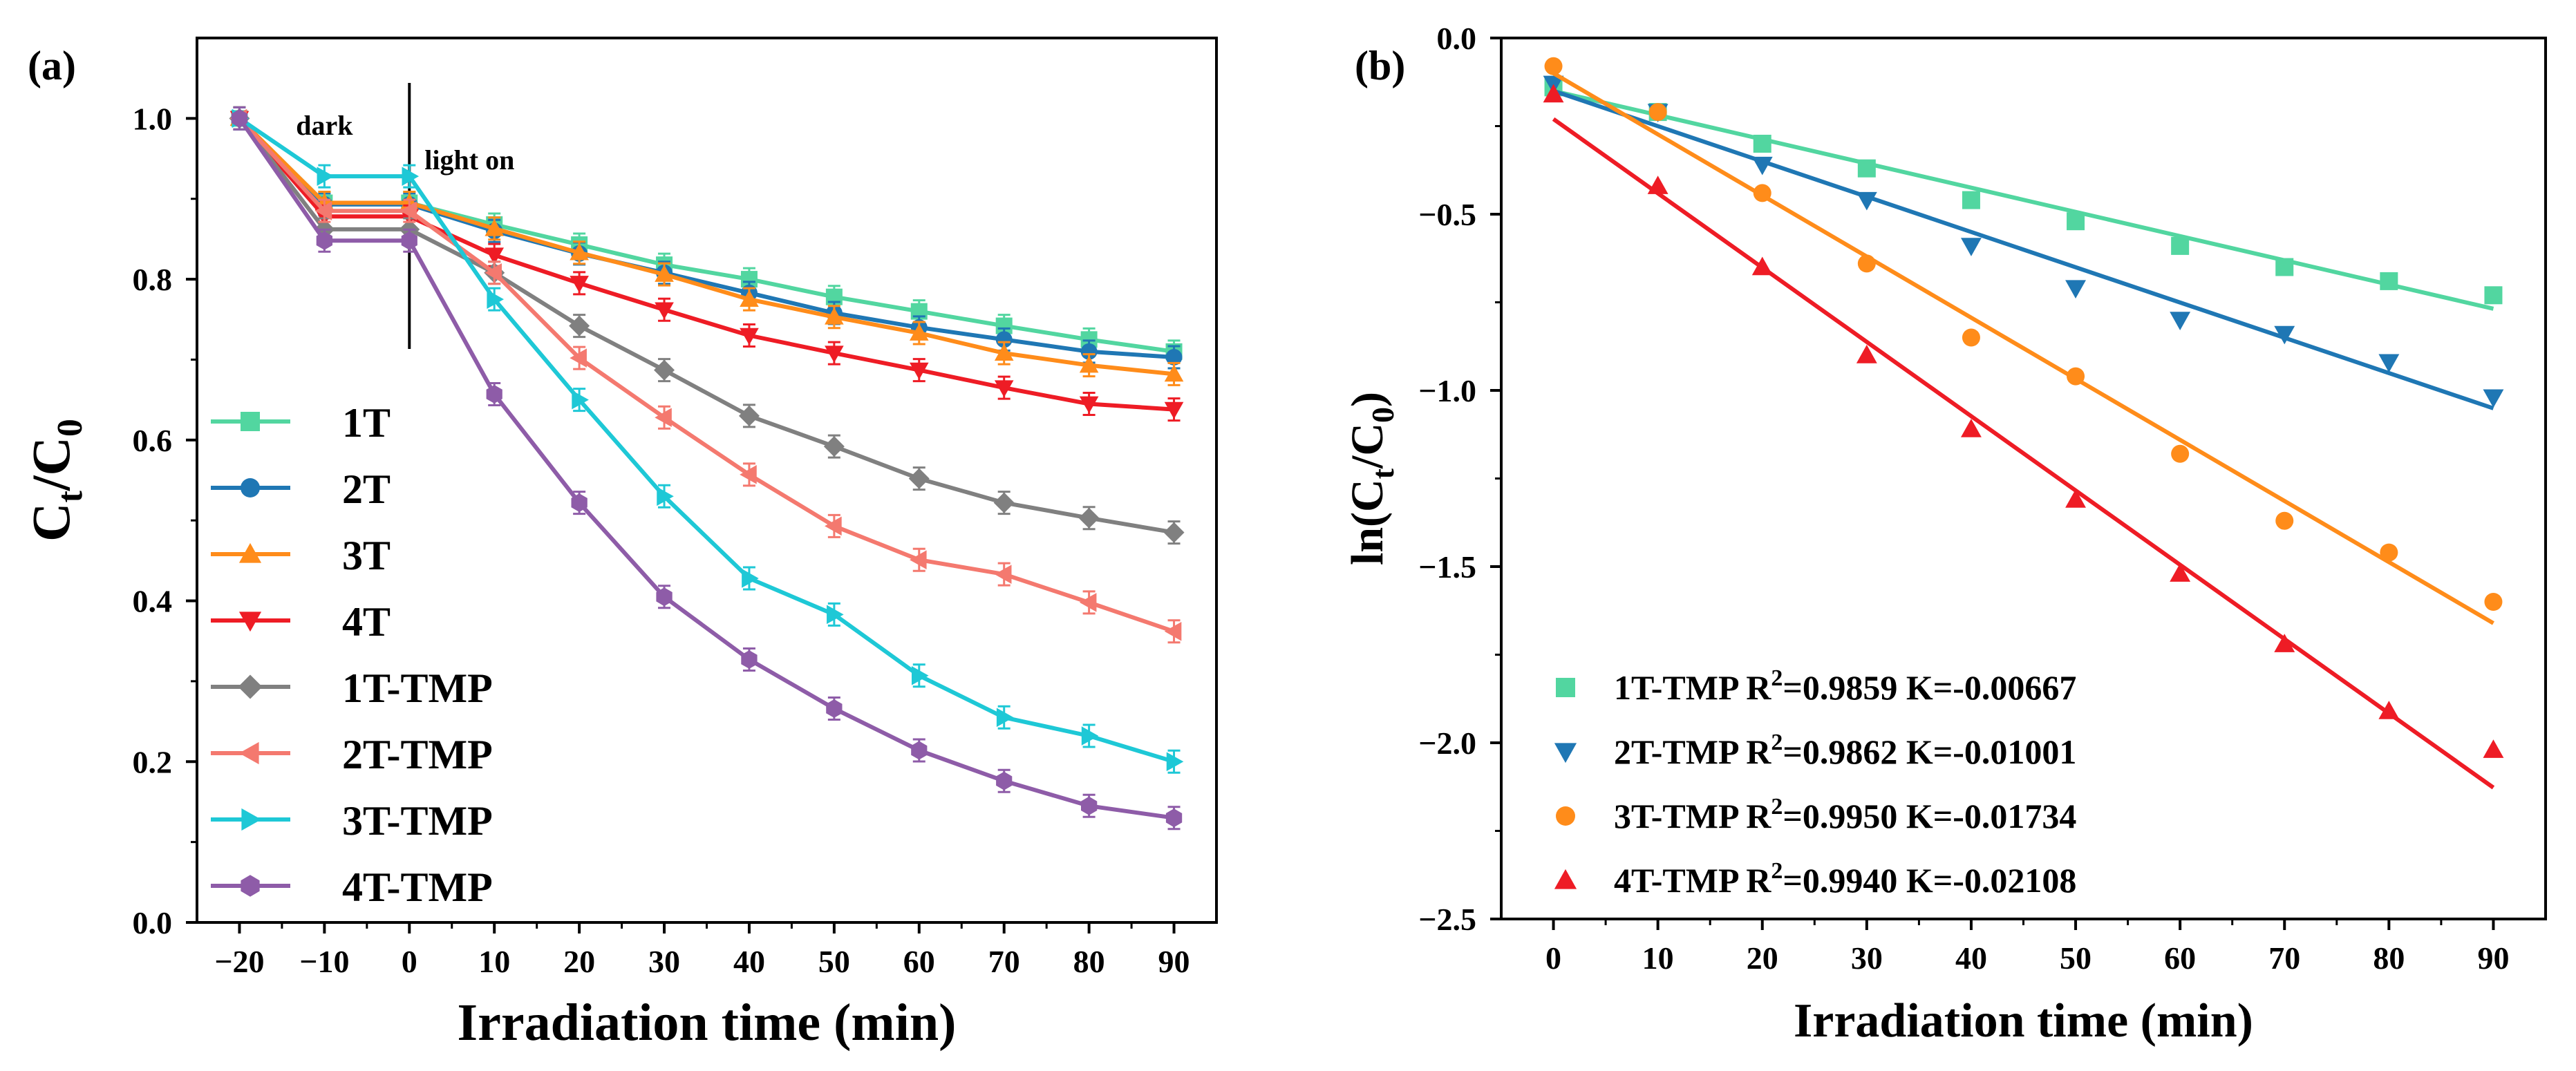  What do you see at coordinates (52, 65) in the screenshot?
I see `panel-label-a: (a)` at bounding box center [52, 65].